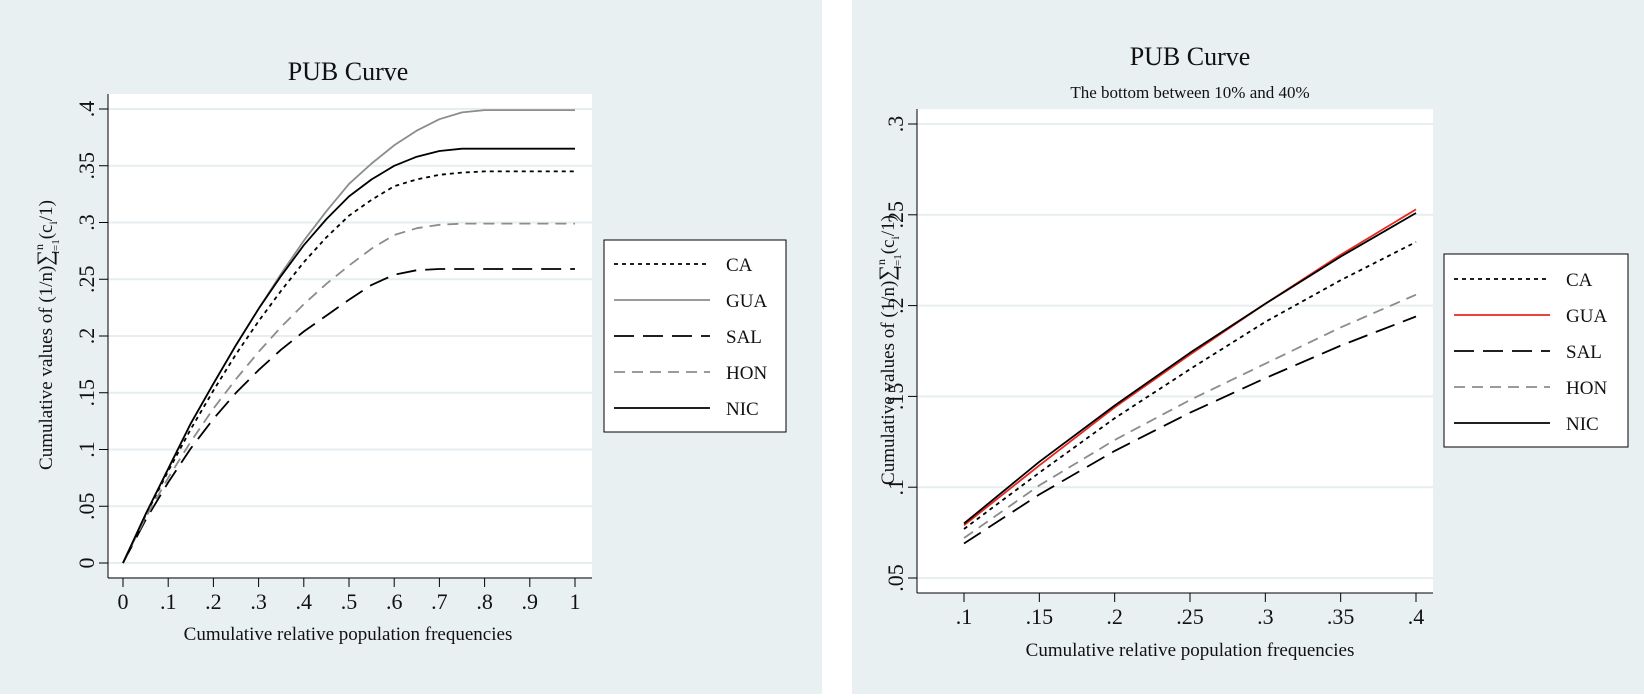  Describe the element at coordinates (575, 601) in the screenshot. I see `x-tick-label: 1` at that location.